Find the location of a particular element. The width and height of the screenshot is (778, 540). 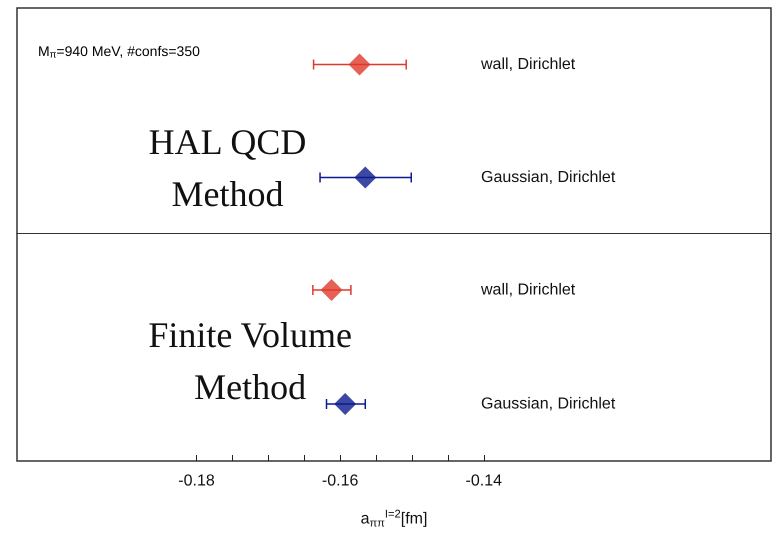

x-tick-label: -0.16 is located at coordinates (340, 481).